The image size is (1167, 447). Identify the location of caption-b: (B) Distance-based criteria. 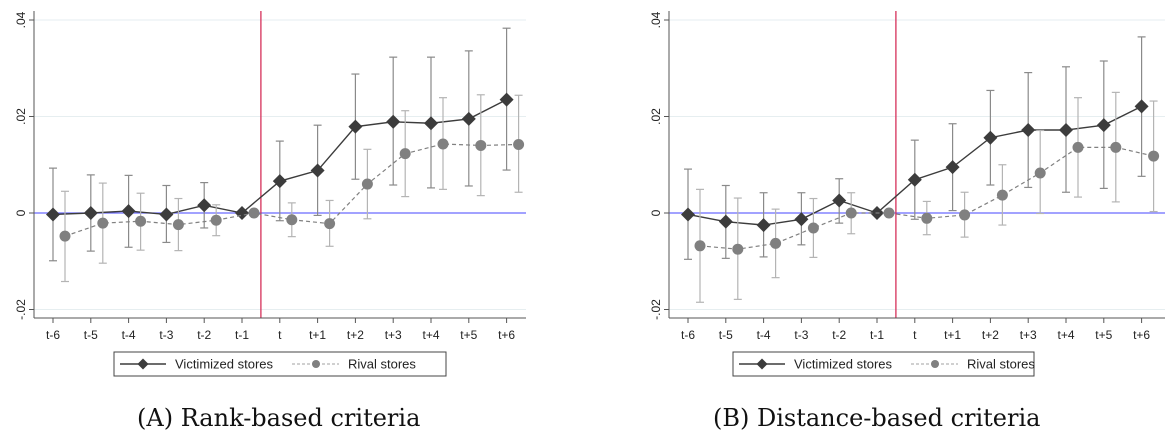
(877, 418).